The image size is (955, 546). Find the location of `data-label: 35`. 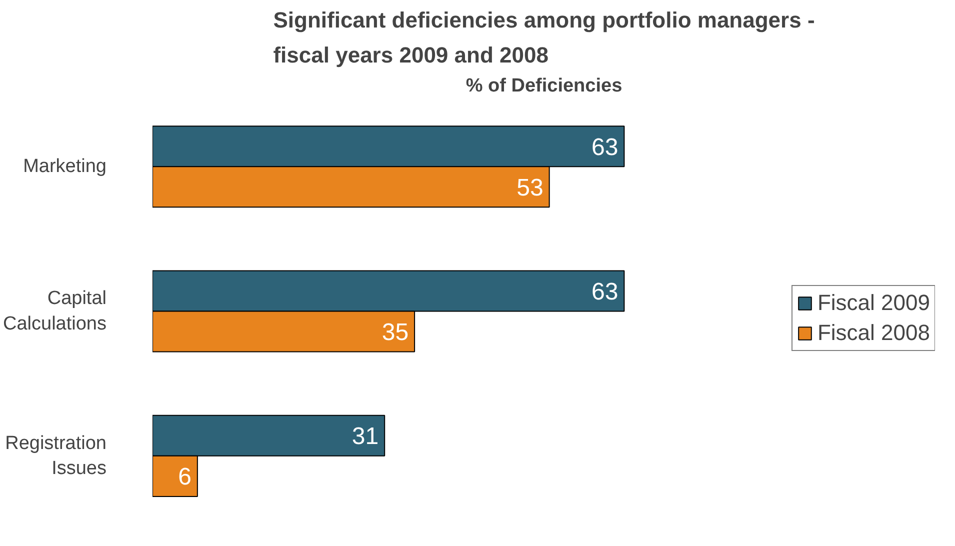

data-label: 35 is located at coordinates (395, 332).